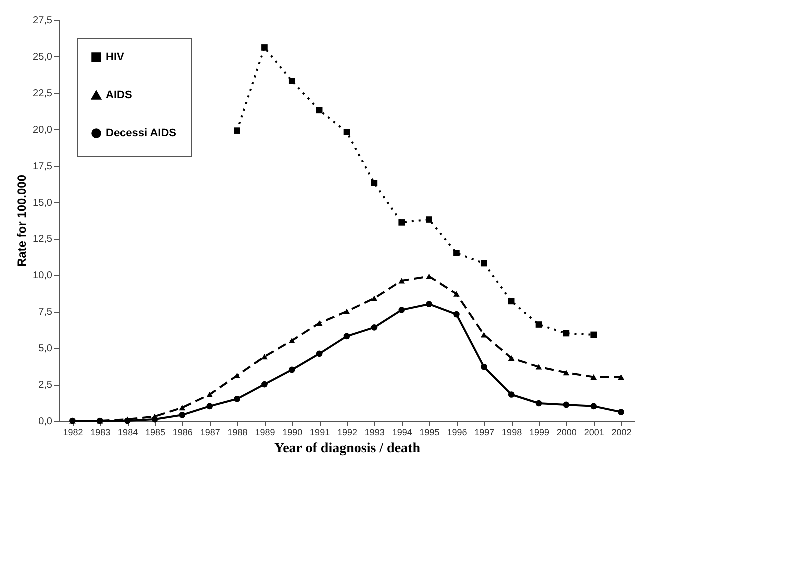  What do you see at coordinates (457, 433) in the screenshot?
I see `x-tick-label: 1996` at bounding box center [457, 433].